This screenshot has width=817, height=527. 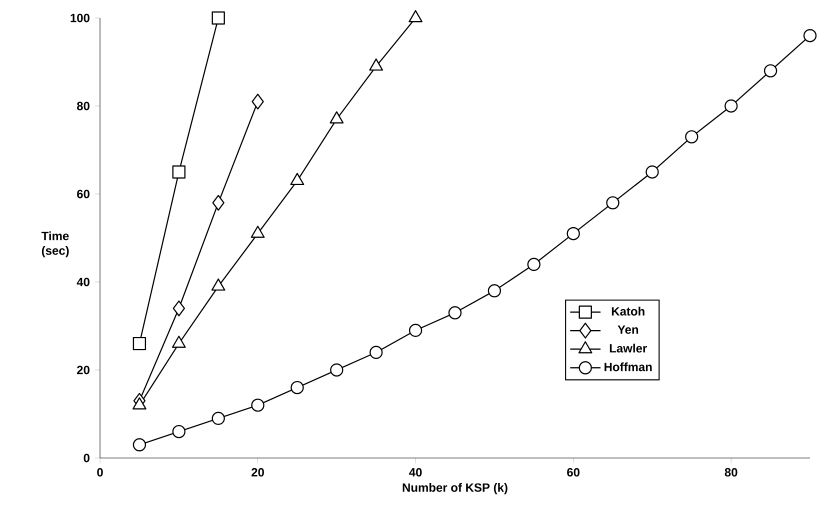 I want to click on x-tick-label: 0, so click(x=100, y=472).